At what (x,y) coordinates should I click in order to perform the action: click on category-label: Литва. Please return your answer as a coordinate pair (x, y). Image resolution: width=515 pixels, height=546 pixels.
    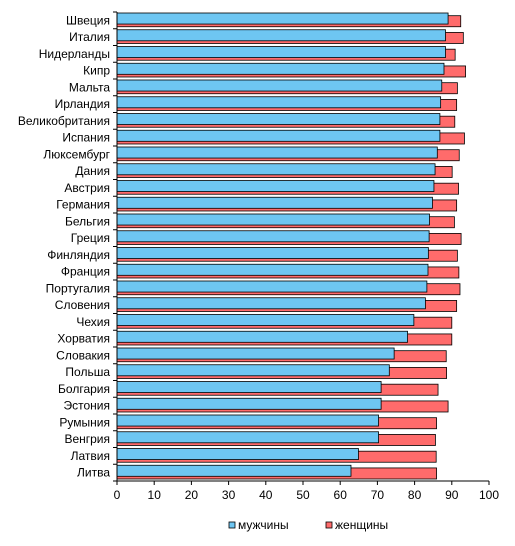
    Looking at the image, I should click on (93, 473).